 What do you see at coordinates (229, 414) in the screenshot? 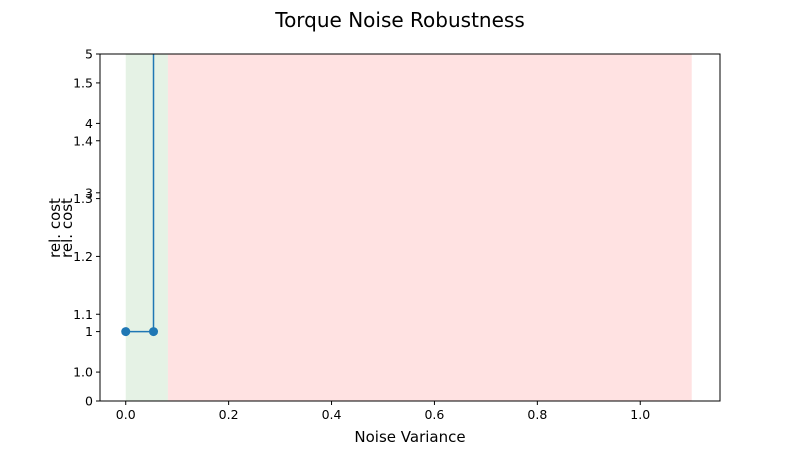
I see `x-tick-label: 0.2` at bounding box center [229, 414].